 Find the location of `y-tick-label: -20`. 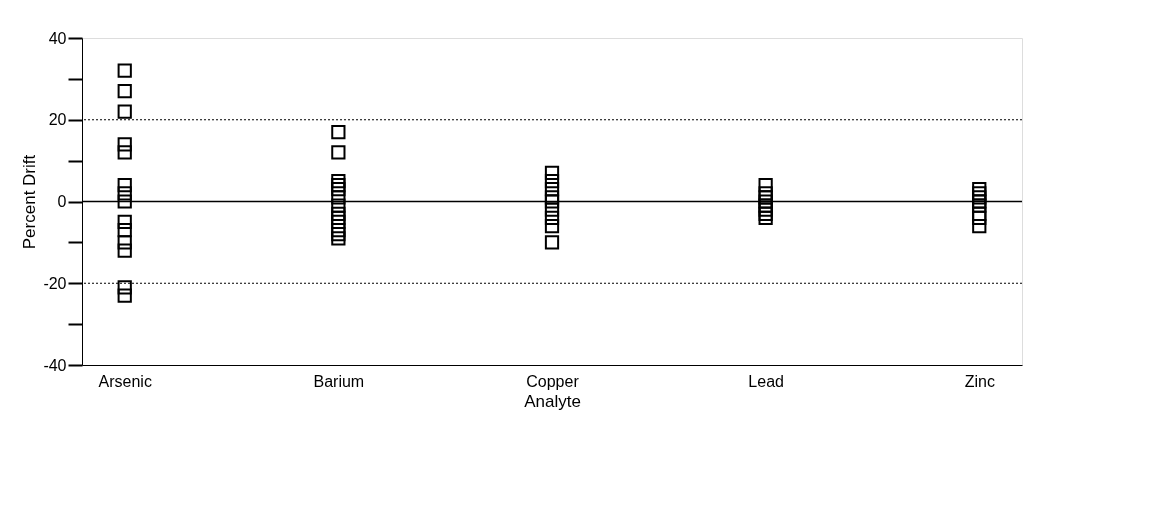

y-tick-label: -20 is located at coordinates (55, 283).